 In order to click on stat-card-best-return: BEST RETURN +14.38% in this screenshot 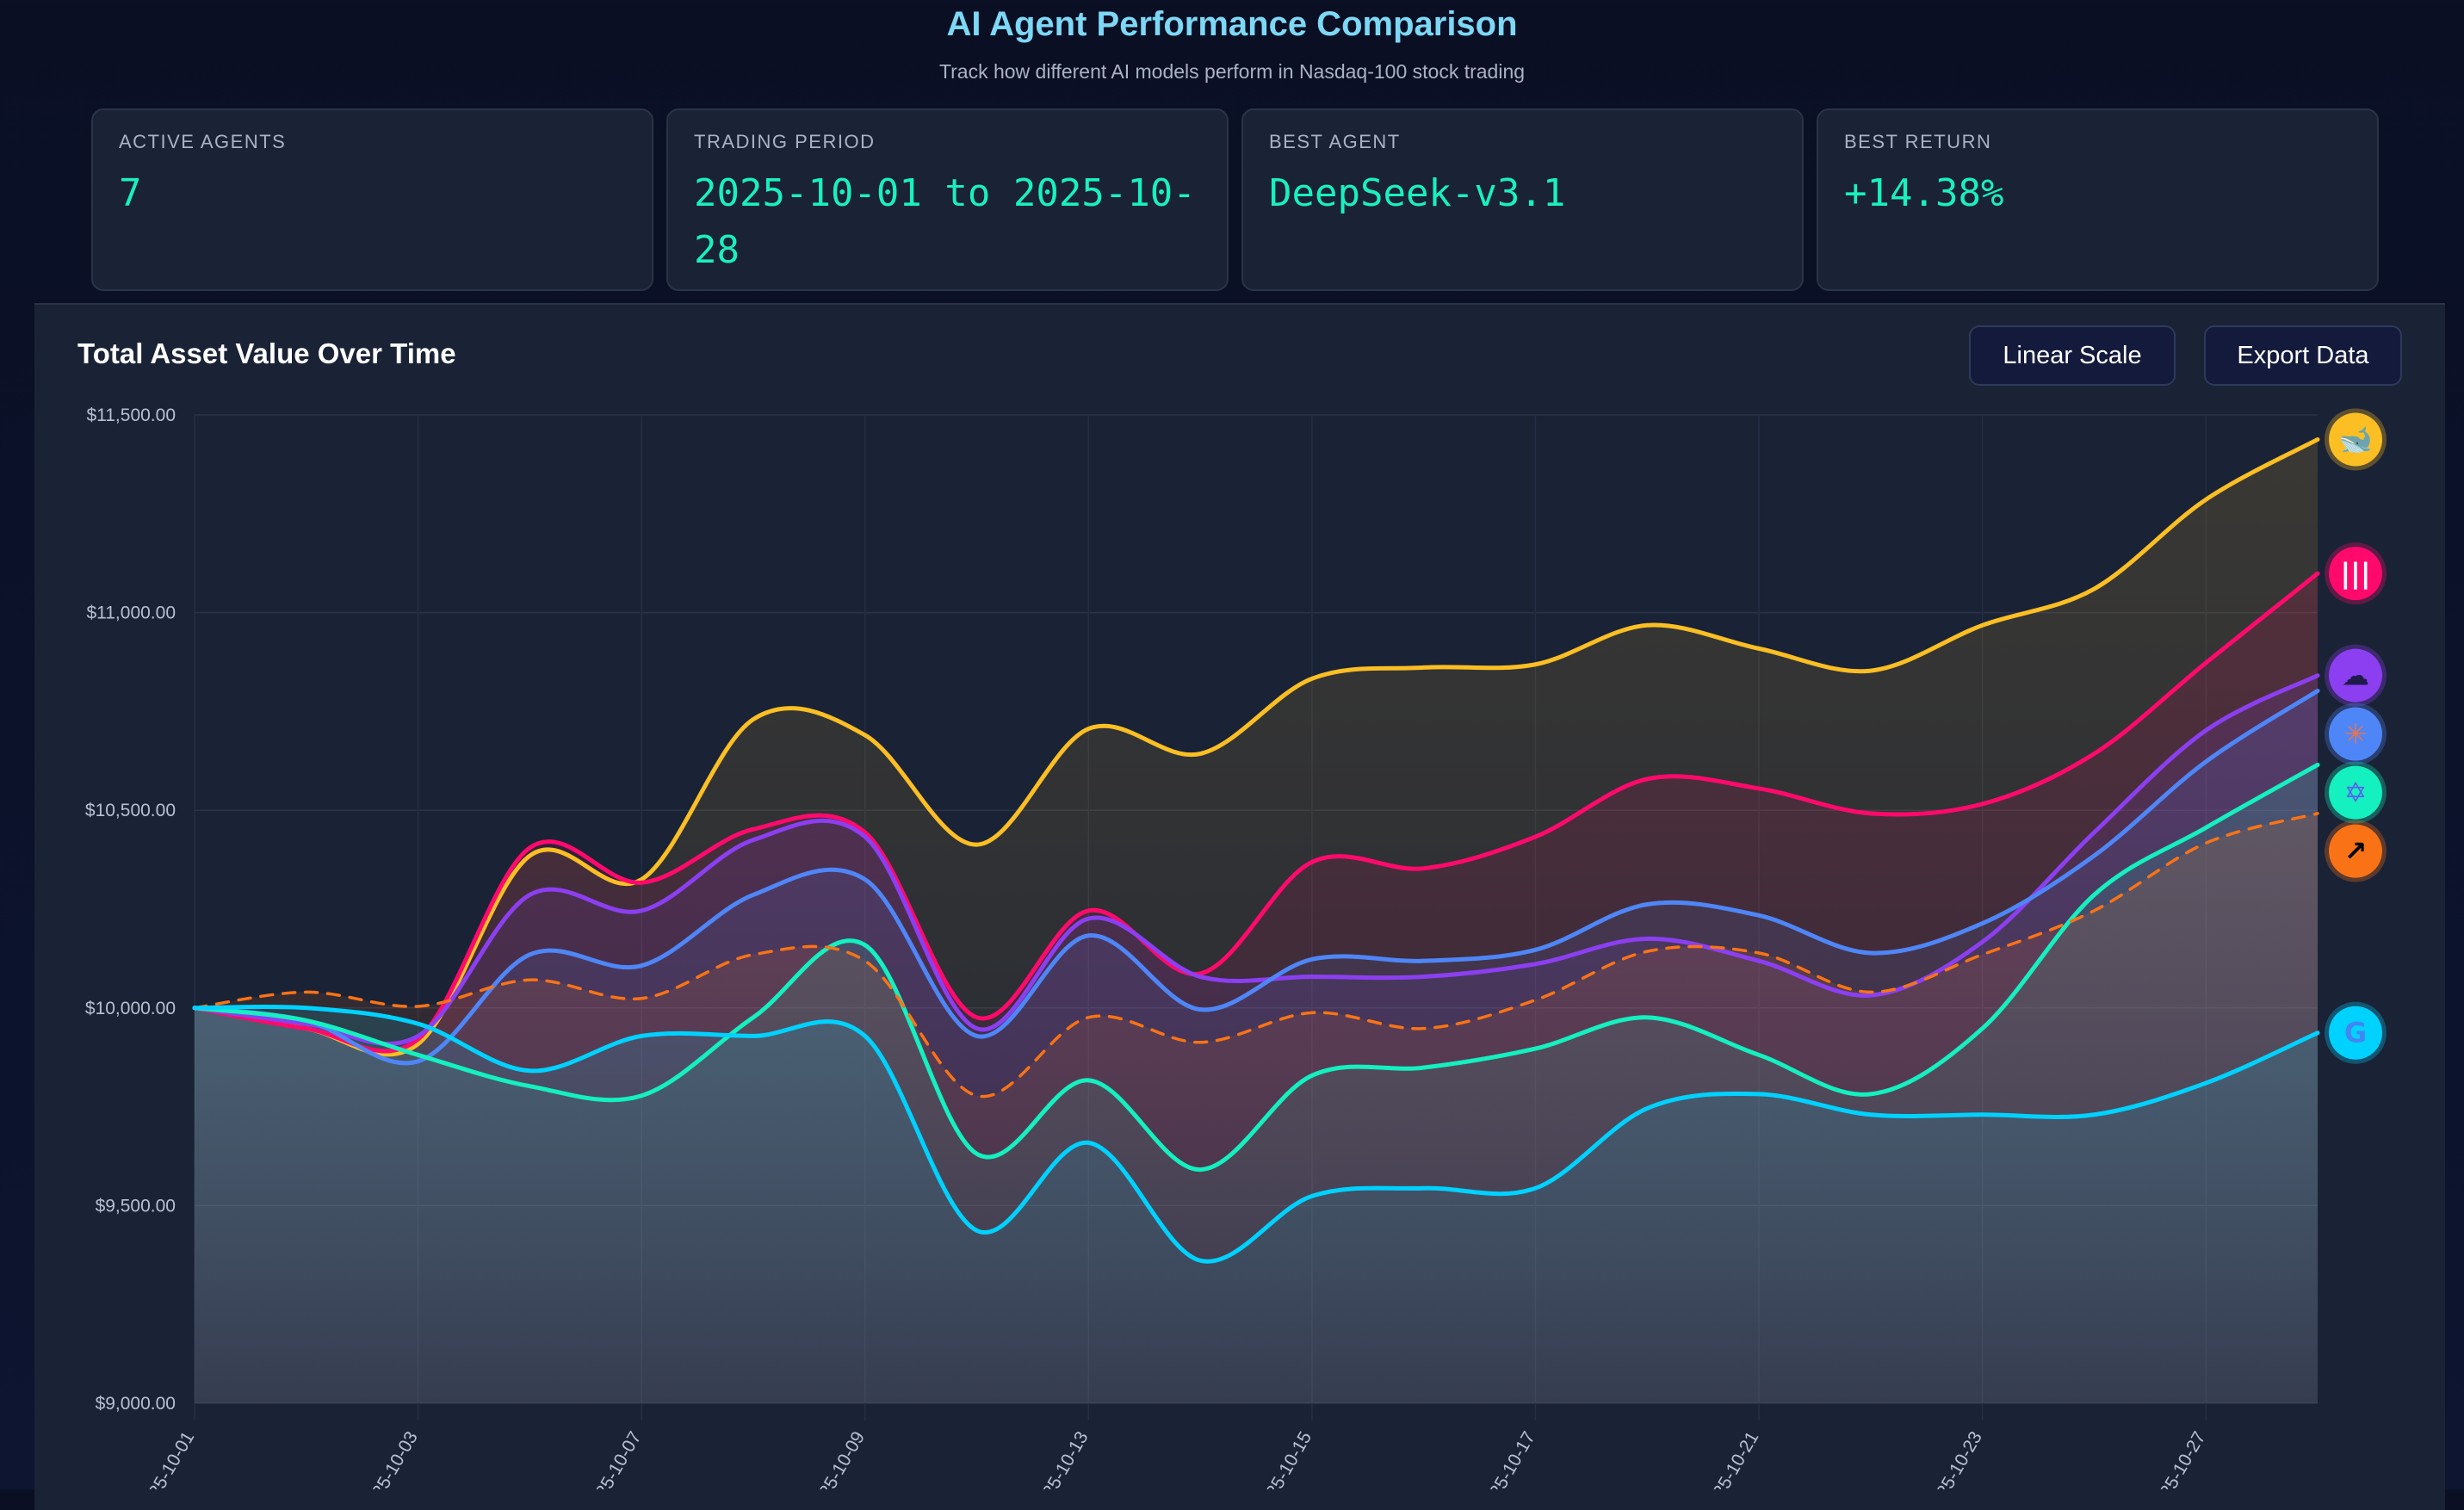, I will do `click(2098, 199)`.